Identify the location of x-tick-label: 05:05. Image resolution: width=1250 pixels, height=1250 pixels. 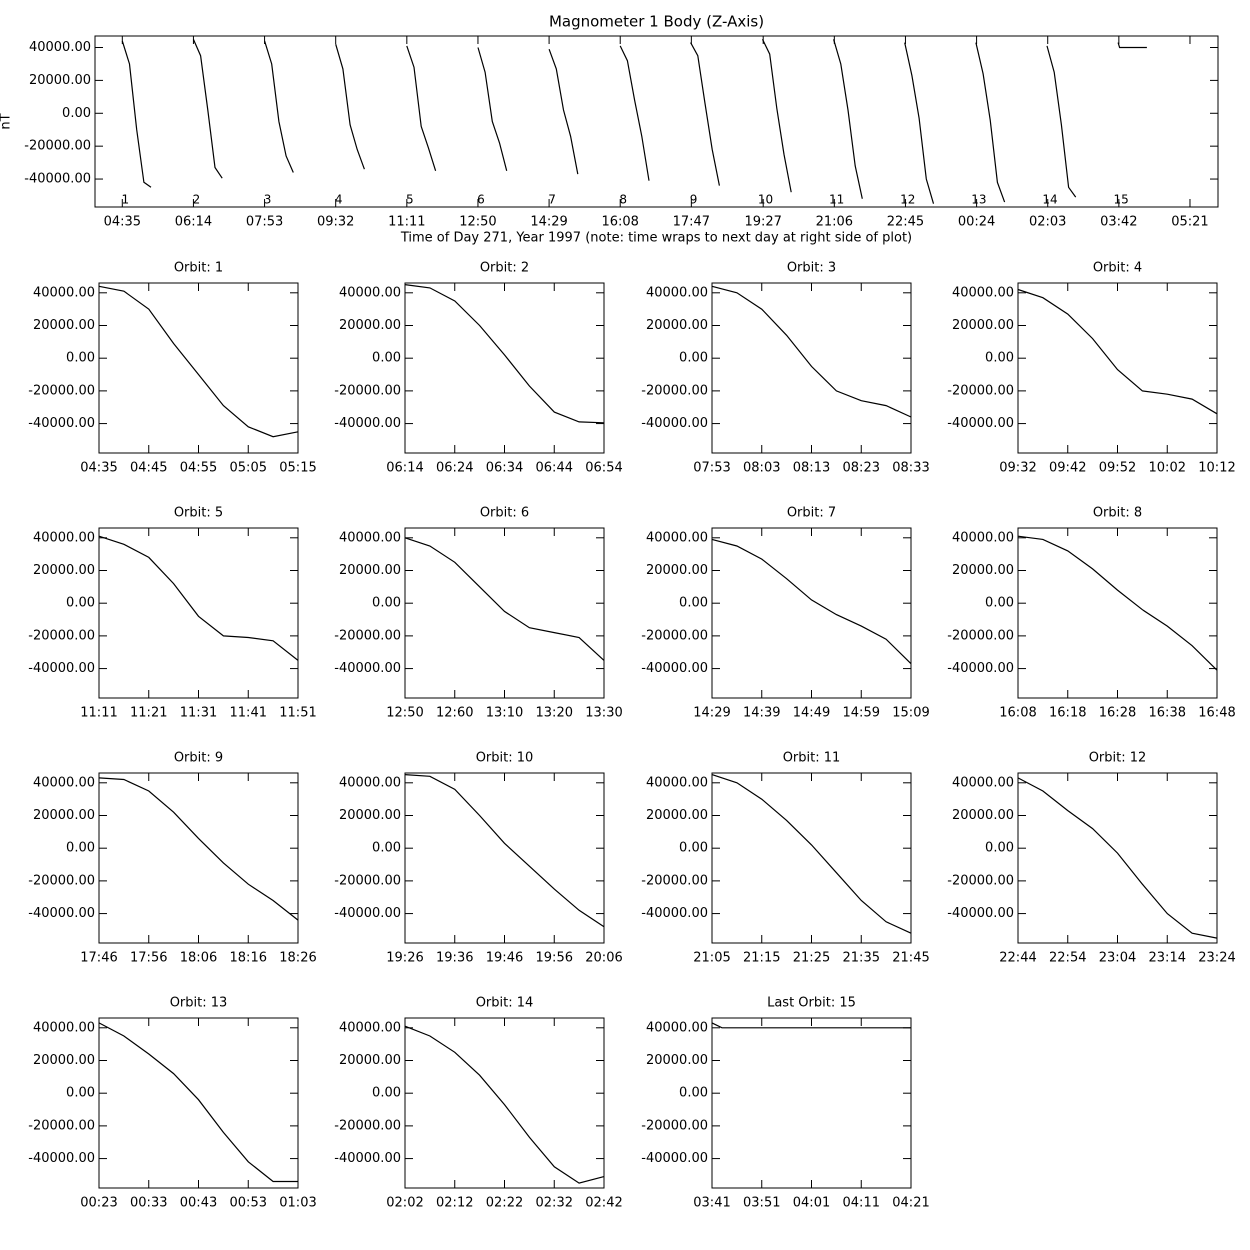
(248, 468).